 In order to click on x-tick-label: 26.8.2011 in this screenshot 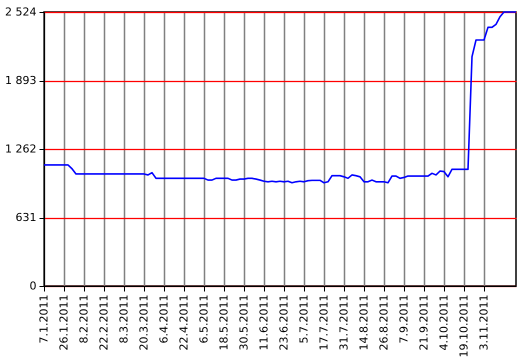, I will do `click(384, 322)`.